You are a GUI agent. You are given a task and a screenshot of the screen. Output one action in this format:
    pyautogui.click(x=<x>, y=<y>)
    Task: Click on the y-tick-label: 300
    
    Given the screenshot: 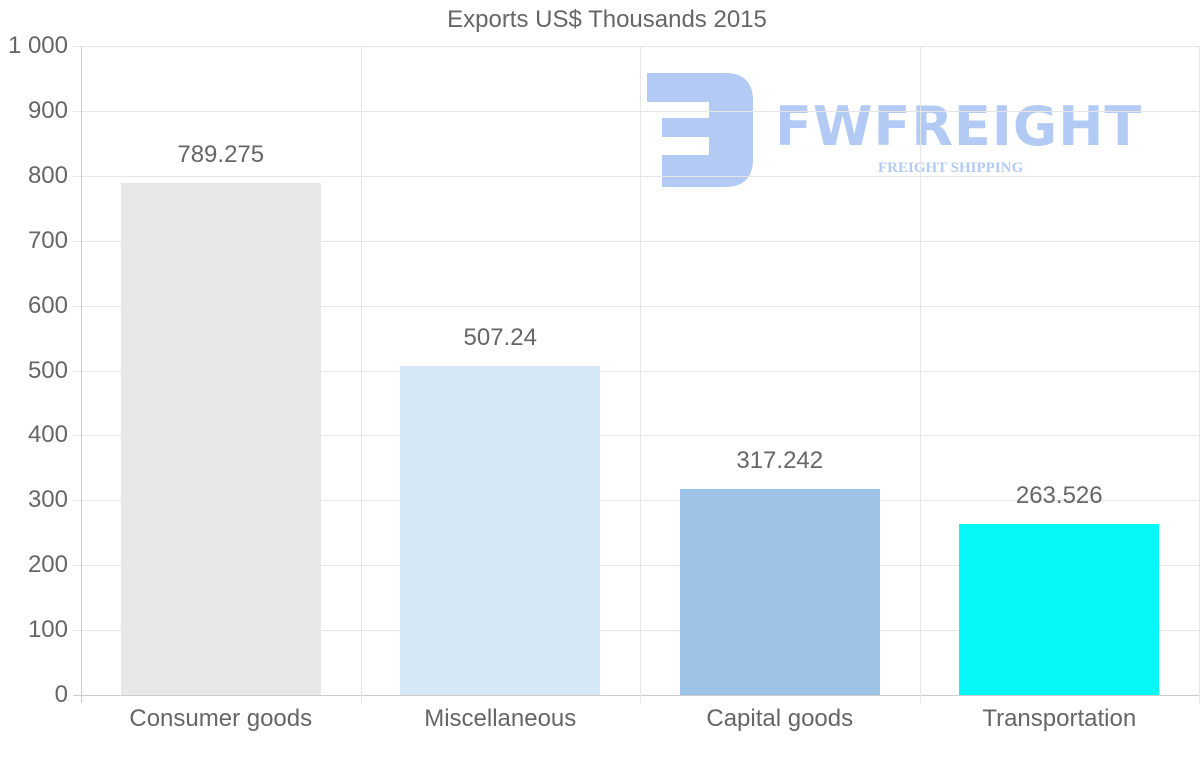 What is the action you would take?
    pyautogui.click(x=47, y=500)
    